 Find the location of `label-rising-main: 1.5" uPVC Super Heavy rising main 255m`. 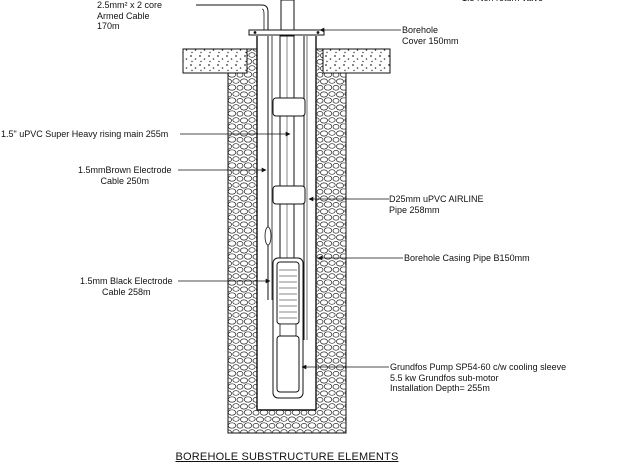

label-rising-main: 1.5" uPVC Super Heavy rising main 255m is located at coordinates (85, 134).